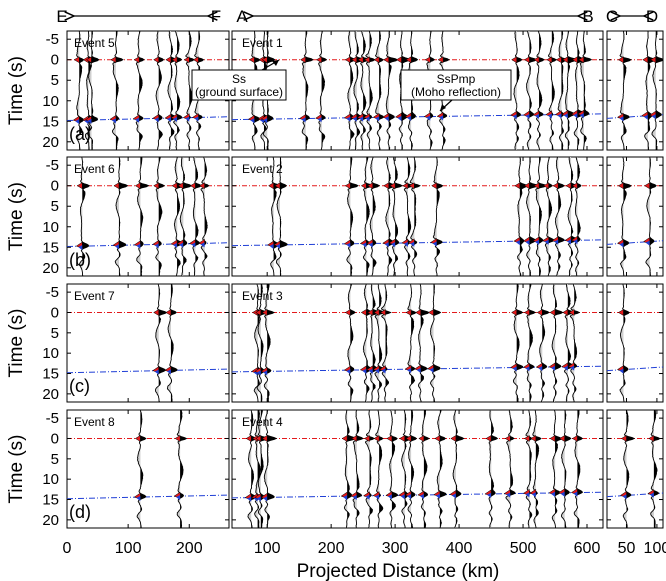 The image size is (666, 581). Describe the element at coordinates (655, 548) in the screenshot. I see `x-tick-label: 100` at that location.